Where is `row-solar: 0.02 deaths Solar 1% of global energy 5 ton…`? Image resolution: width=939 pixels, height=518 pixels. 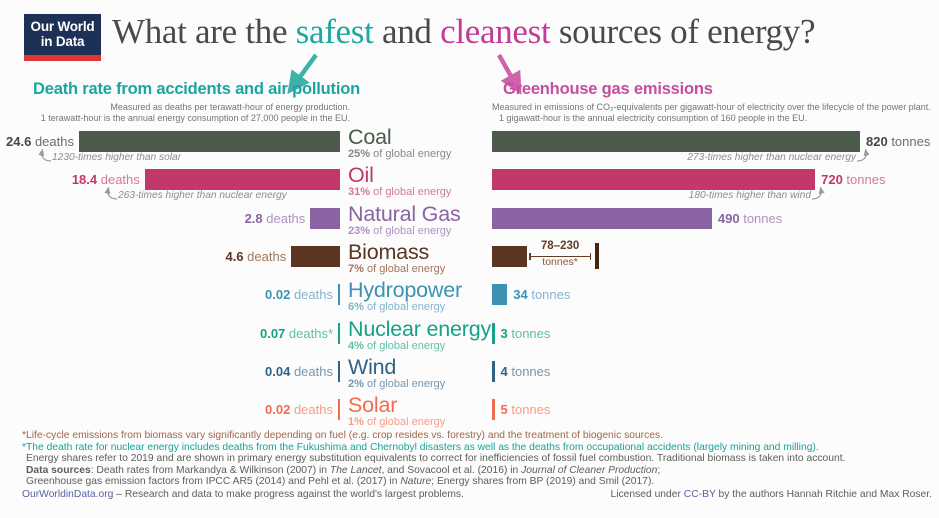 row-solar: 0.02 deaths Solar 1% of global energy 5 ton… is located at coordinates (469, 413).